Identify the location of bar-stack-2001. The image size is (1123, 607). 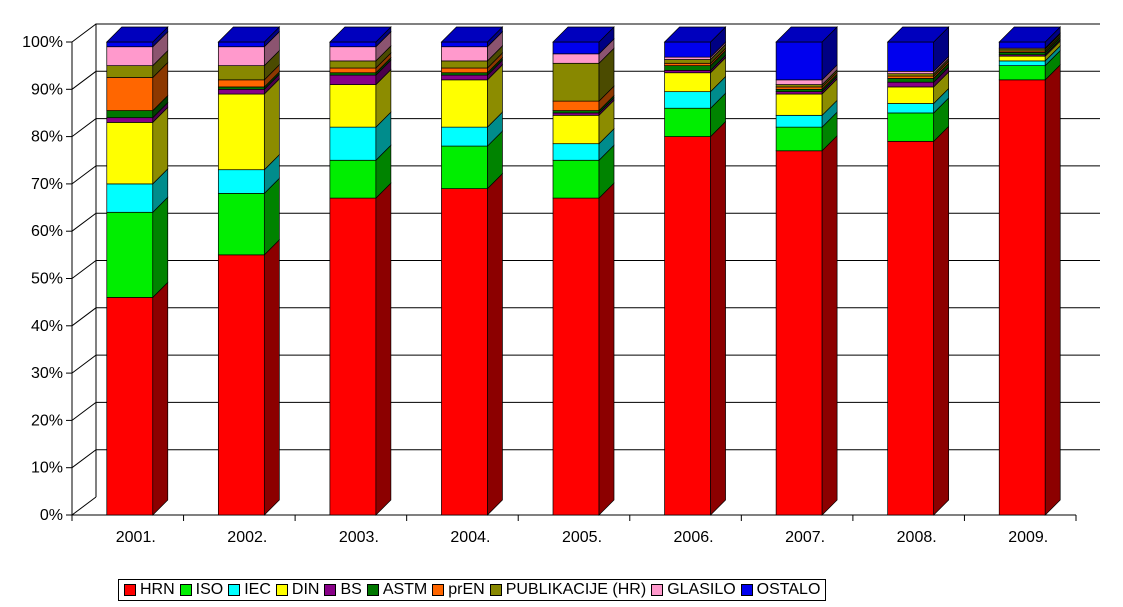
(137, 271).